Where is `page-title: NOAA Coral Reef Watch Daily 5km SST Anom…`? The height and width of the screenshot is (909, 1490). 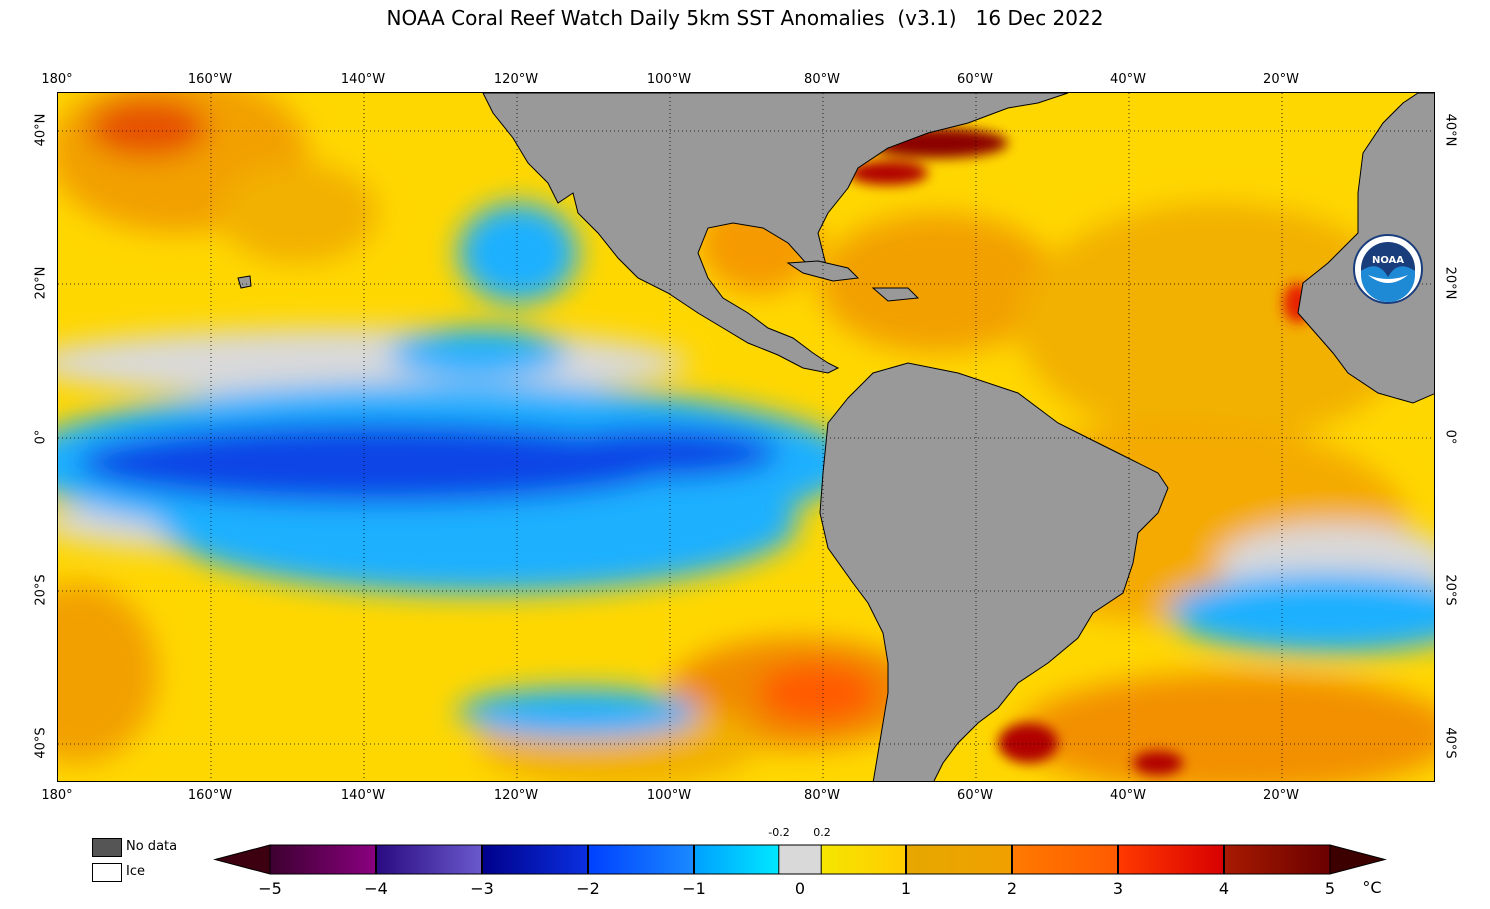 page-title: NOAA Coral Reef Watch Daily 5km SST Anom… is located at coordinates (745, 18).